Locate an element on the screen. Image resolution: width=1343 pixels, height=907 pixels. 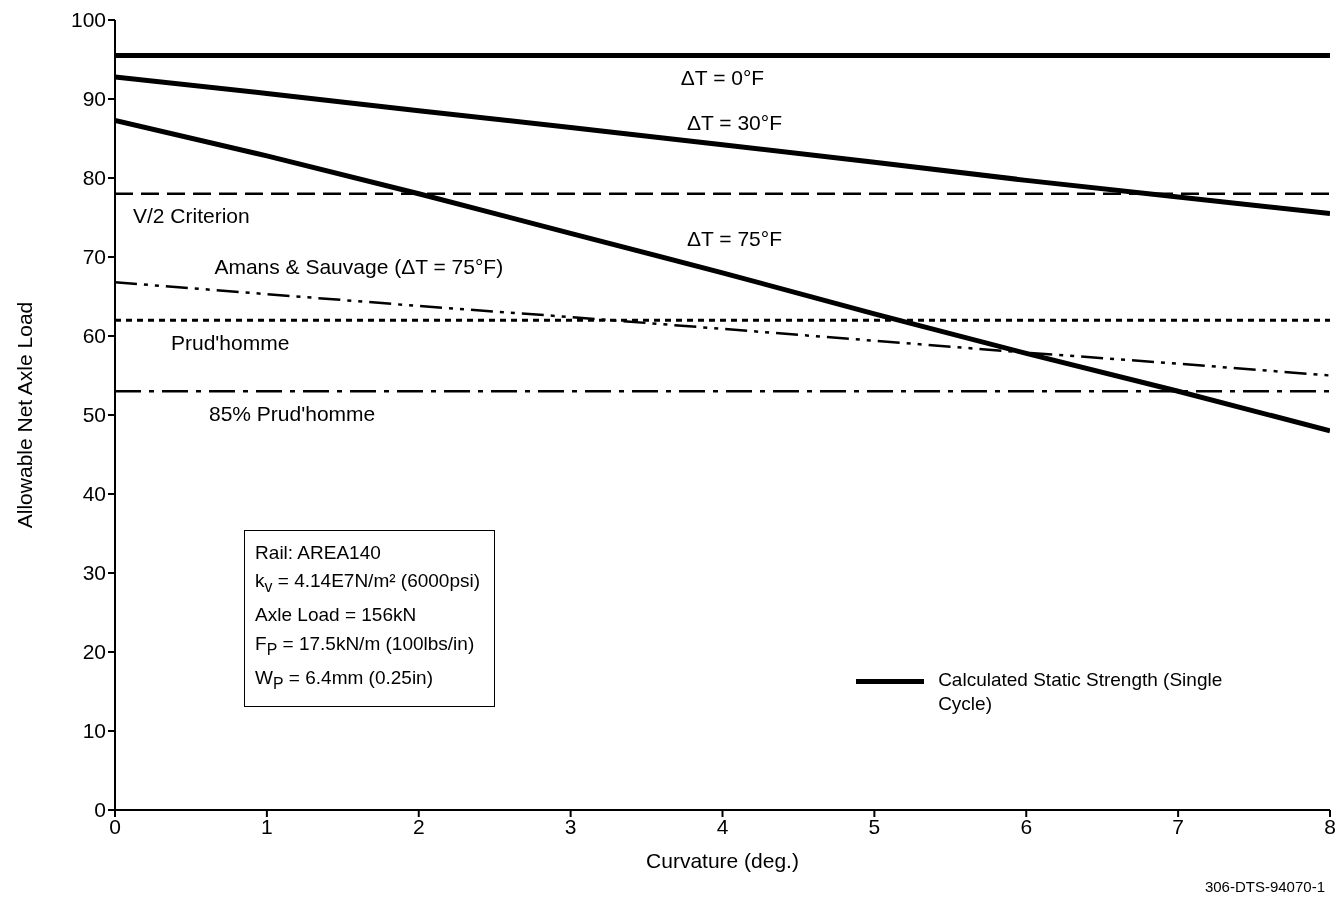
annotation: Calculated Static Strength (Single Cycle) is located at coordinates (1081, 691).